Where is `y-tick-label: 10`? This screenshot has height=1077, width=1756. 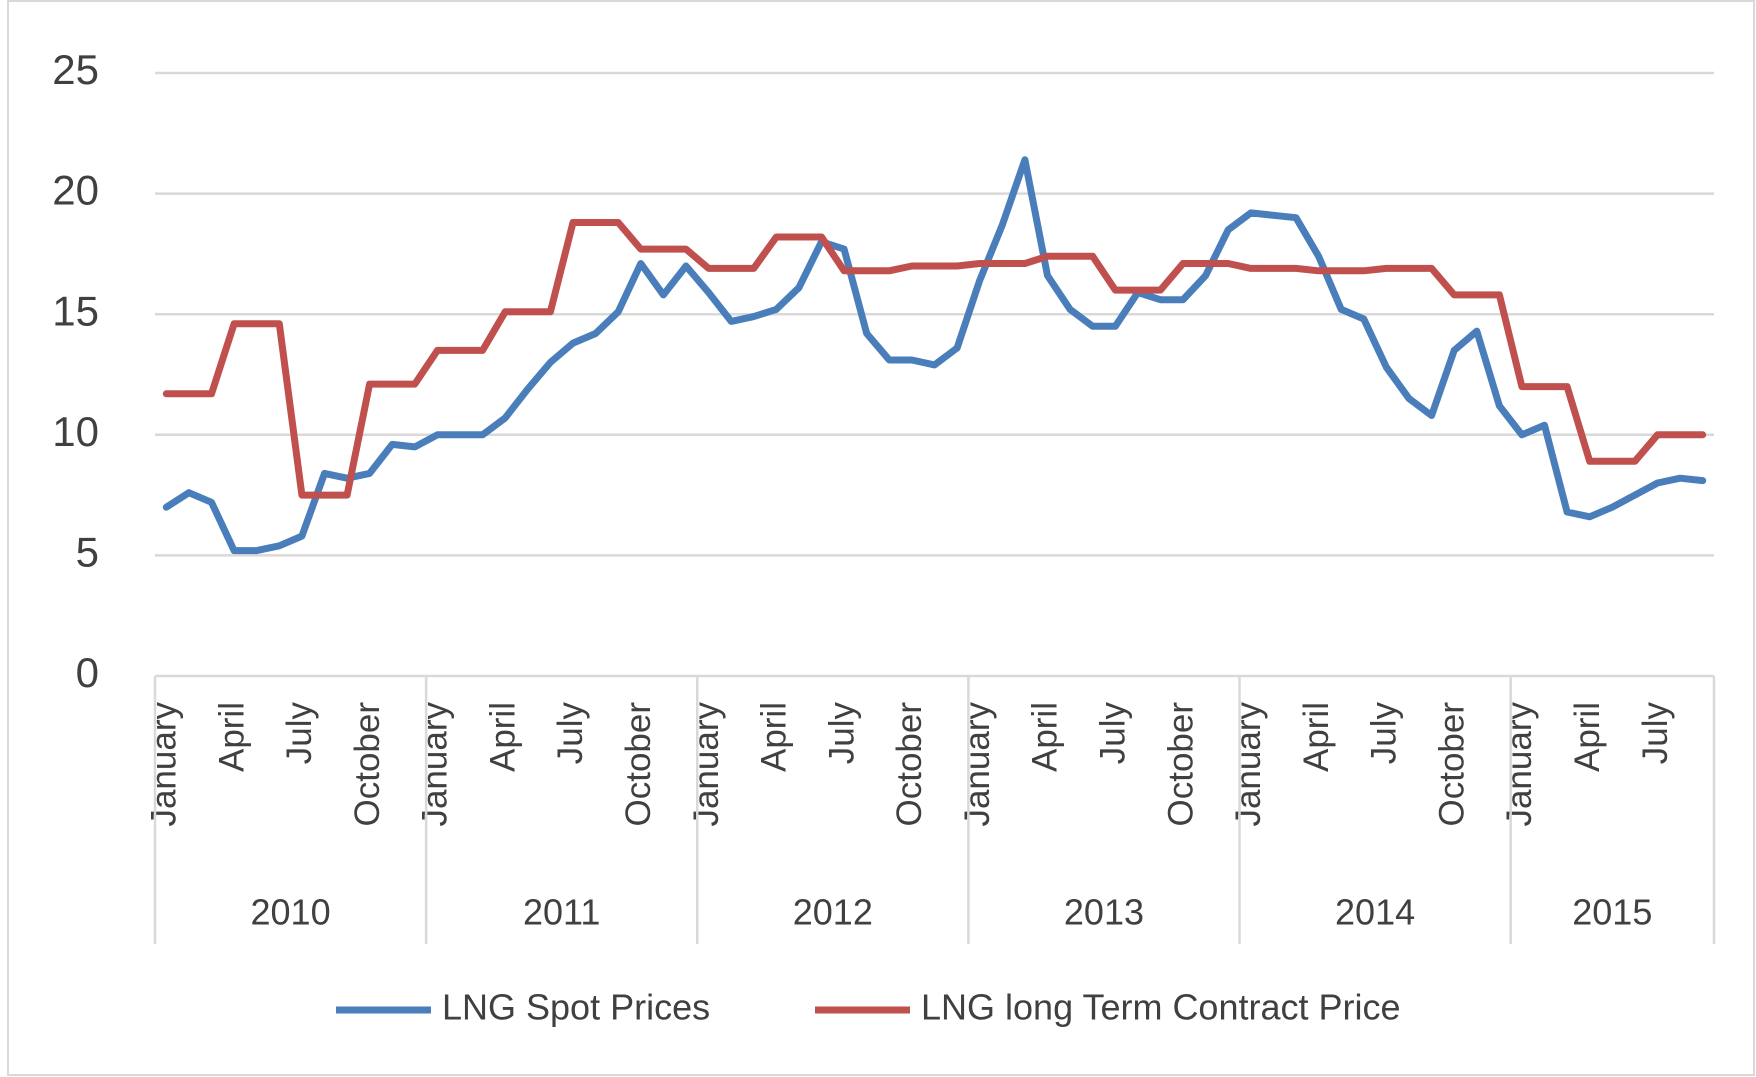
y-tick-label: 10 is located at coordinates (75, 431).